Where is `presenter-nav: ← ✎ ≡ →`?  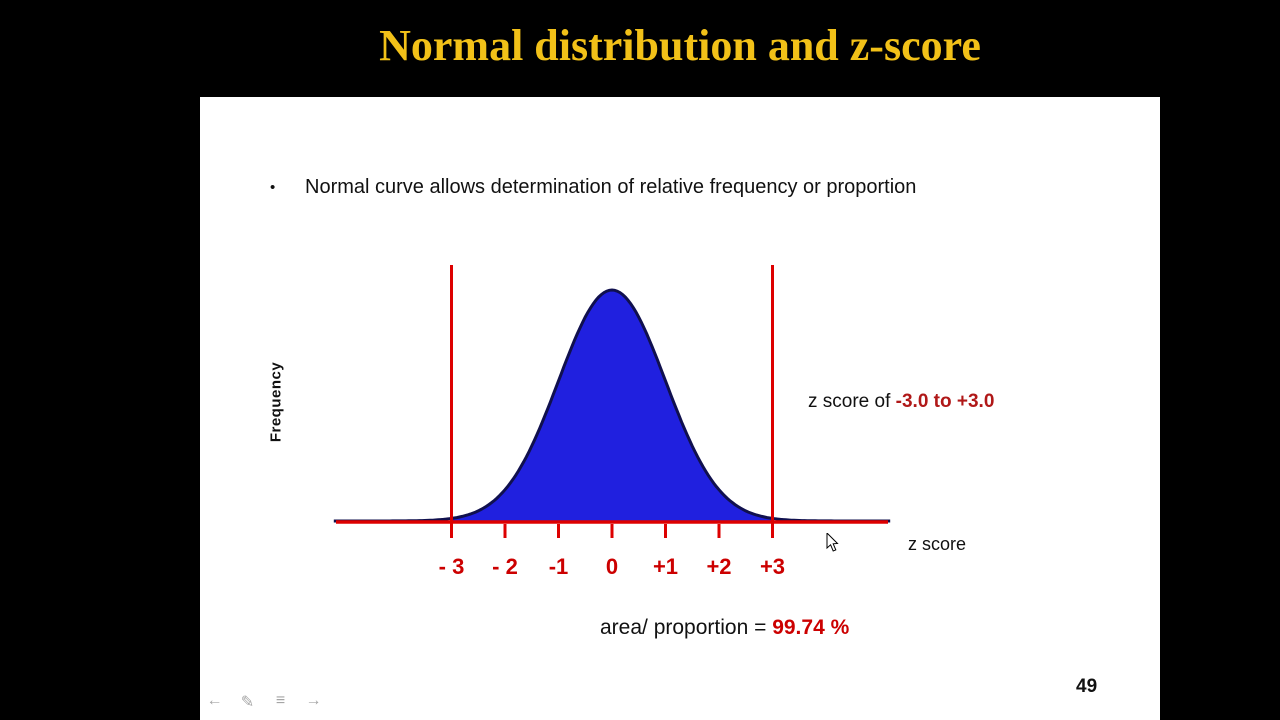 presenter-nav: ← ✎ ≡ → is located at coordinates (264, 702).